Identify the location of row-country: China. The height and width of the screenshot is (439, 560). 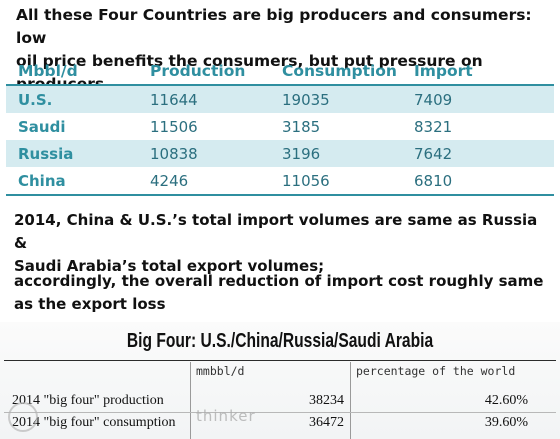
(72, 181).